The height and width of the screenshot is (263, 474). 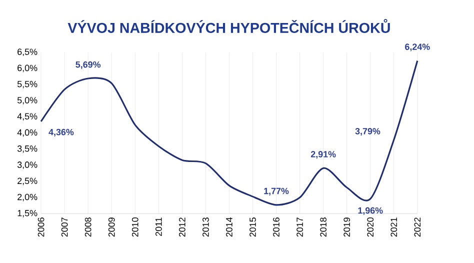 I want to click on y-tick-label: 5,5%, so click(x=27, y=84).